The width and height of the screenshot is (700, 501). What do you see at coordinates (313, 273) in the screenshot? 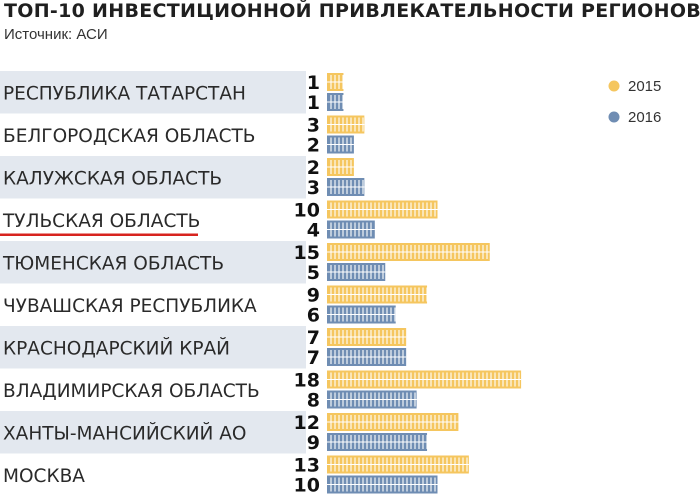
I see `value-label: 5` at bounding box center [313, 273].